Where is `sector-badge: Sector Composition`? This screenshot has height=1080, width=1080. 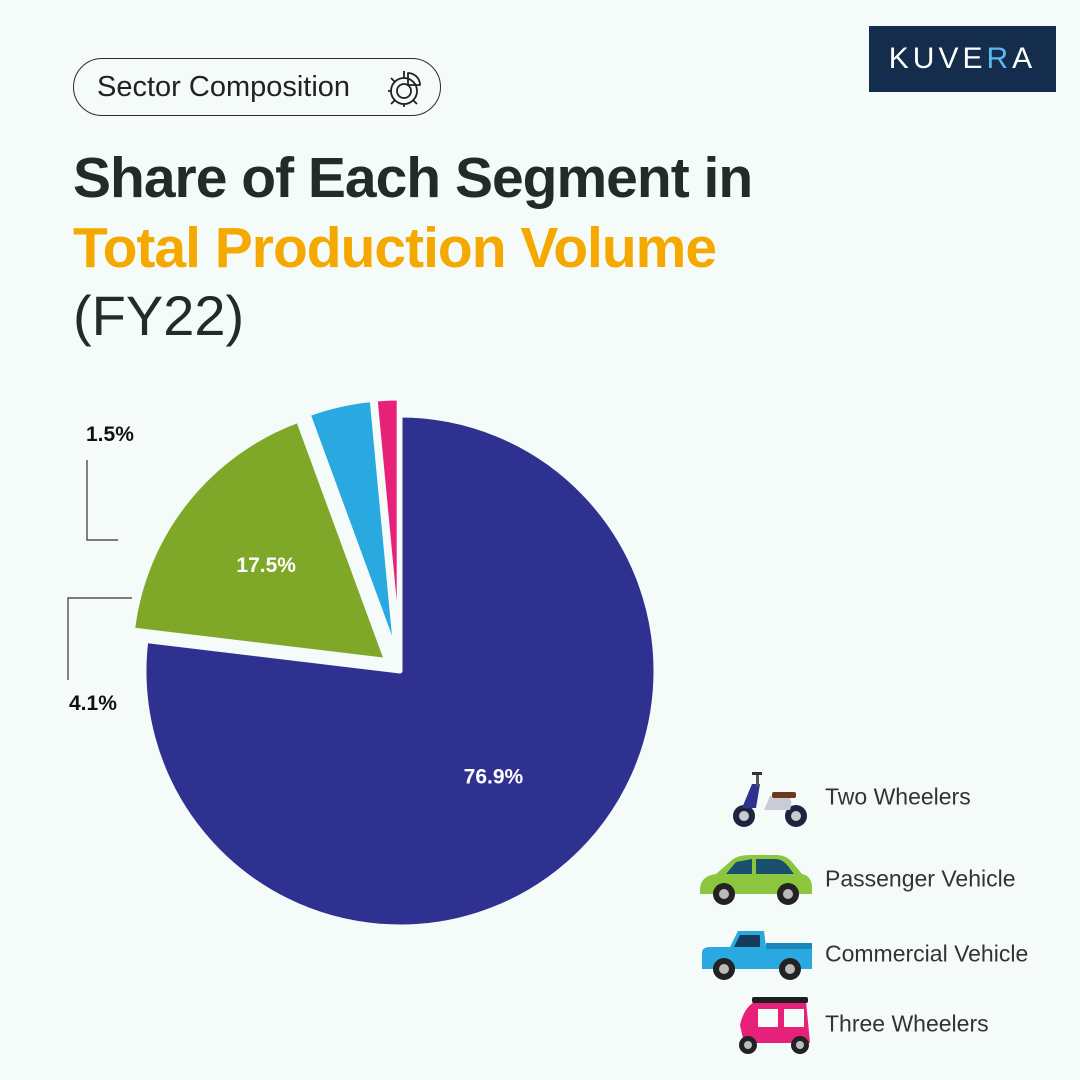
sector-badge: Sector Composition is located at coordinates (257, 87).